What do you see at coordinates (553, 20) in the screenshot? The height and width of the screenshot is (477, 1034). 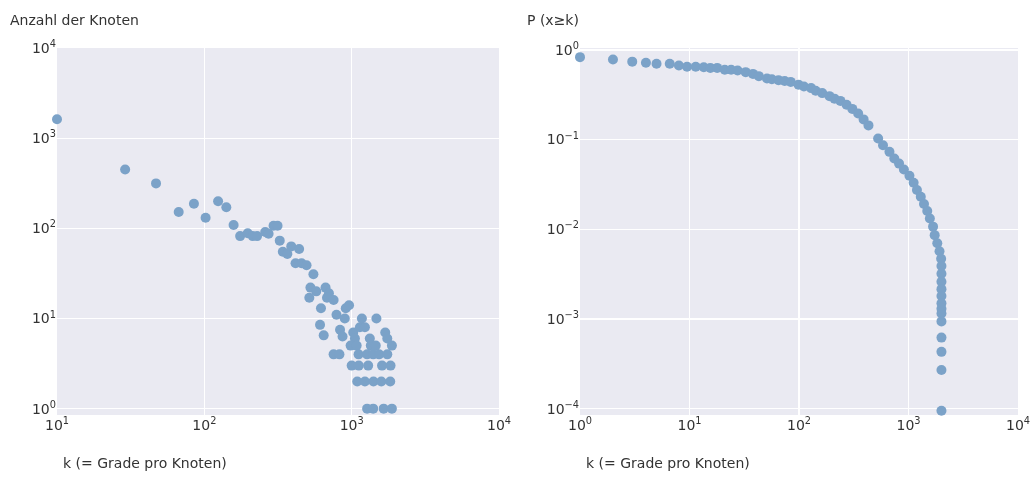 I see `y-axis-title: P (x≥k)` at bounding box center [553, 20].